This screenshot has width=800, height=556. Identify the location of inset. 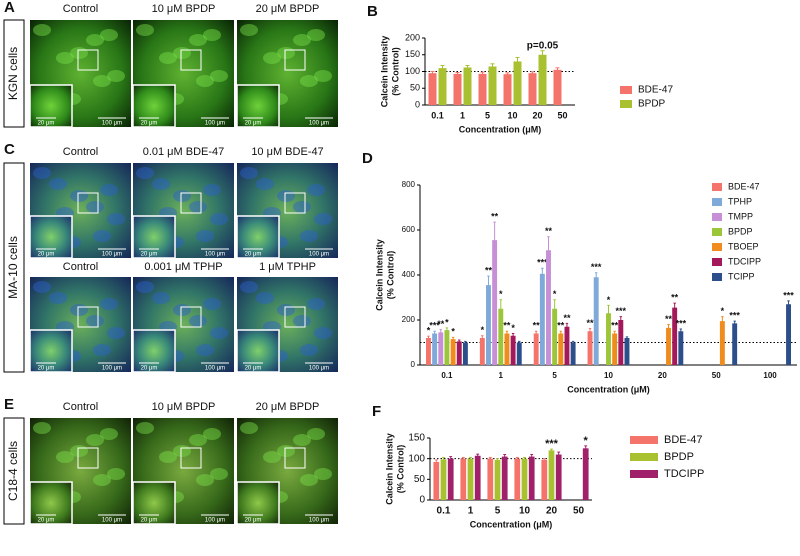
(154, 351).